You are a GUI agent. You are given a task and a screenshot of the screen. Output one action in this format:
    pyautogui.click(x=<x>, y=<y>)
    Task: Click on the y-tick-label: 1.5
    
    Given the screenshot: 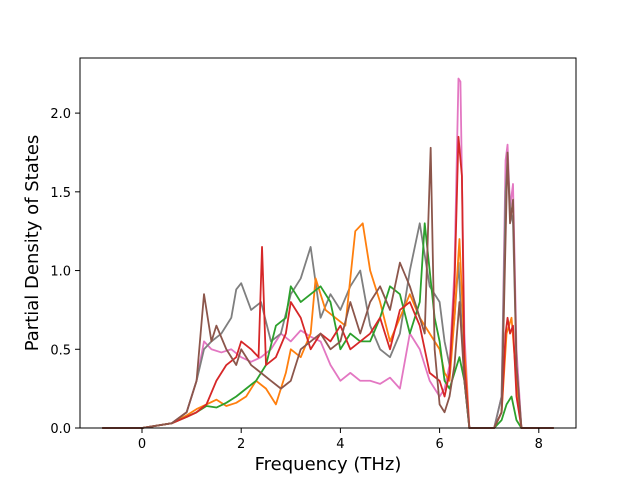 What is the action you would take?
    pyautogui.click(x=60, y=193)
    